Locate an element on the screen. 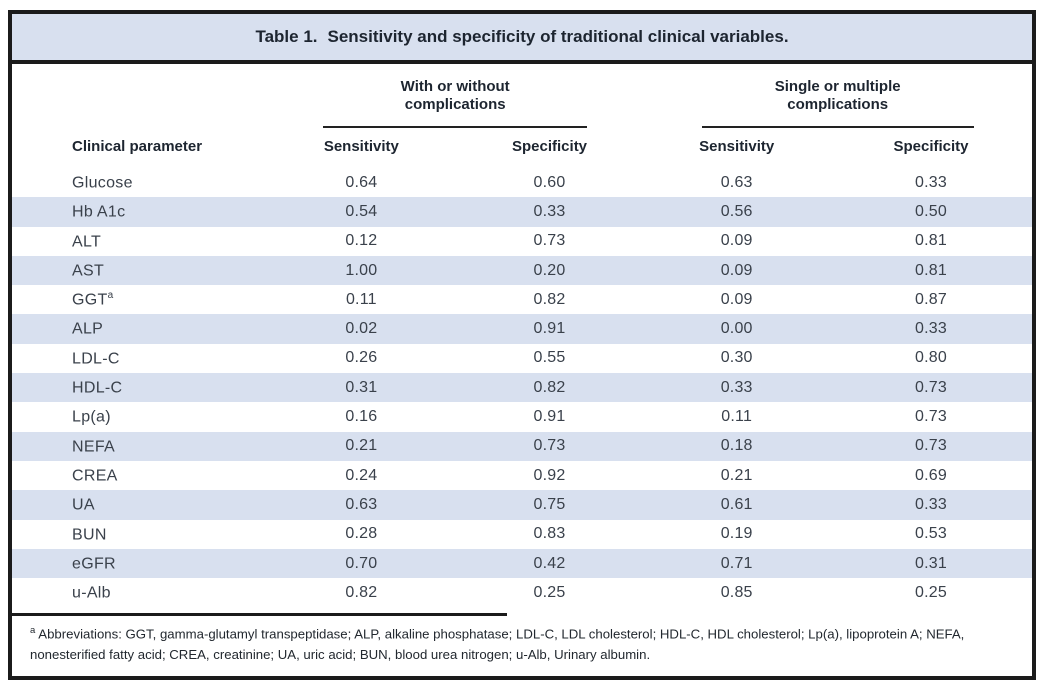 This screenshot has height=689, width=1044. table-row: LDL-C 0.26 0.55 0.30 0.80 is located at coordinates (522, 358).